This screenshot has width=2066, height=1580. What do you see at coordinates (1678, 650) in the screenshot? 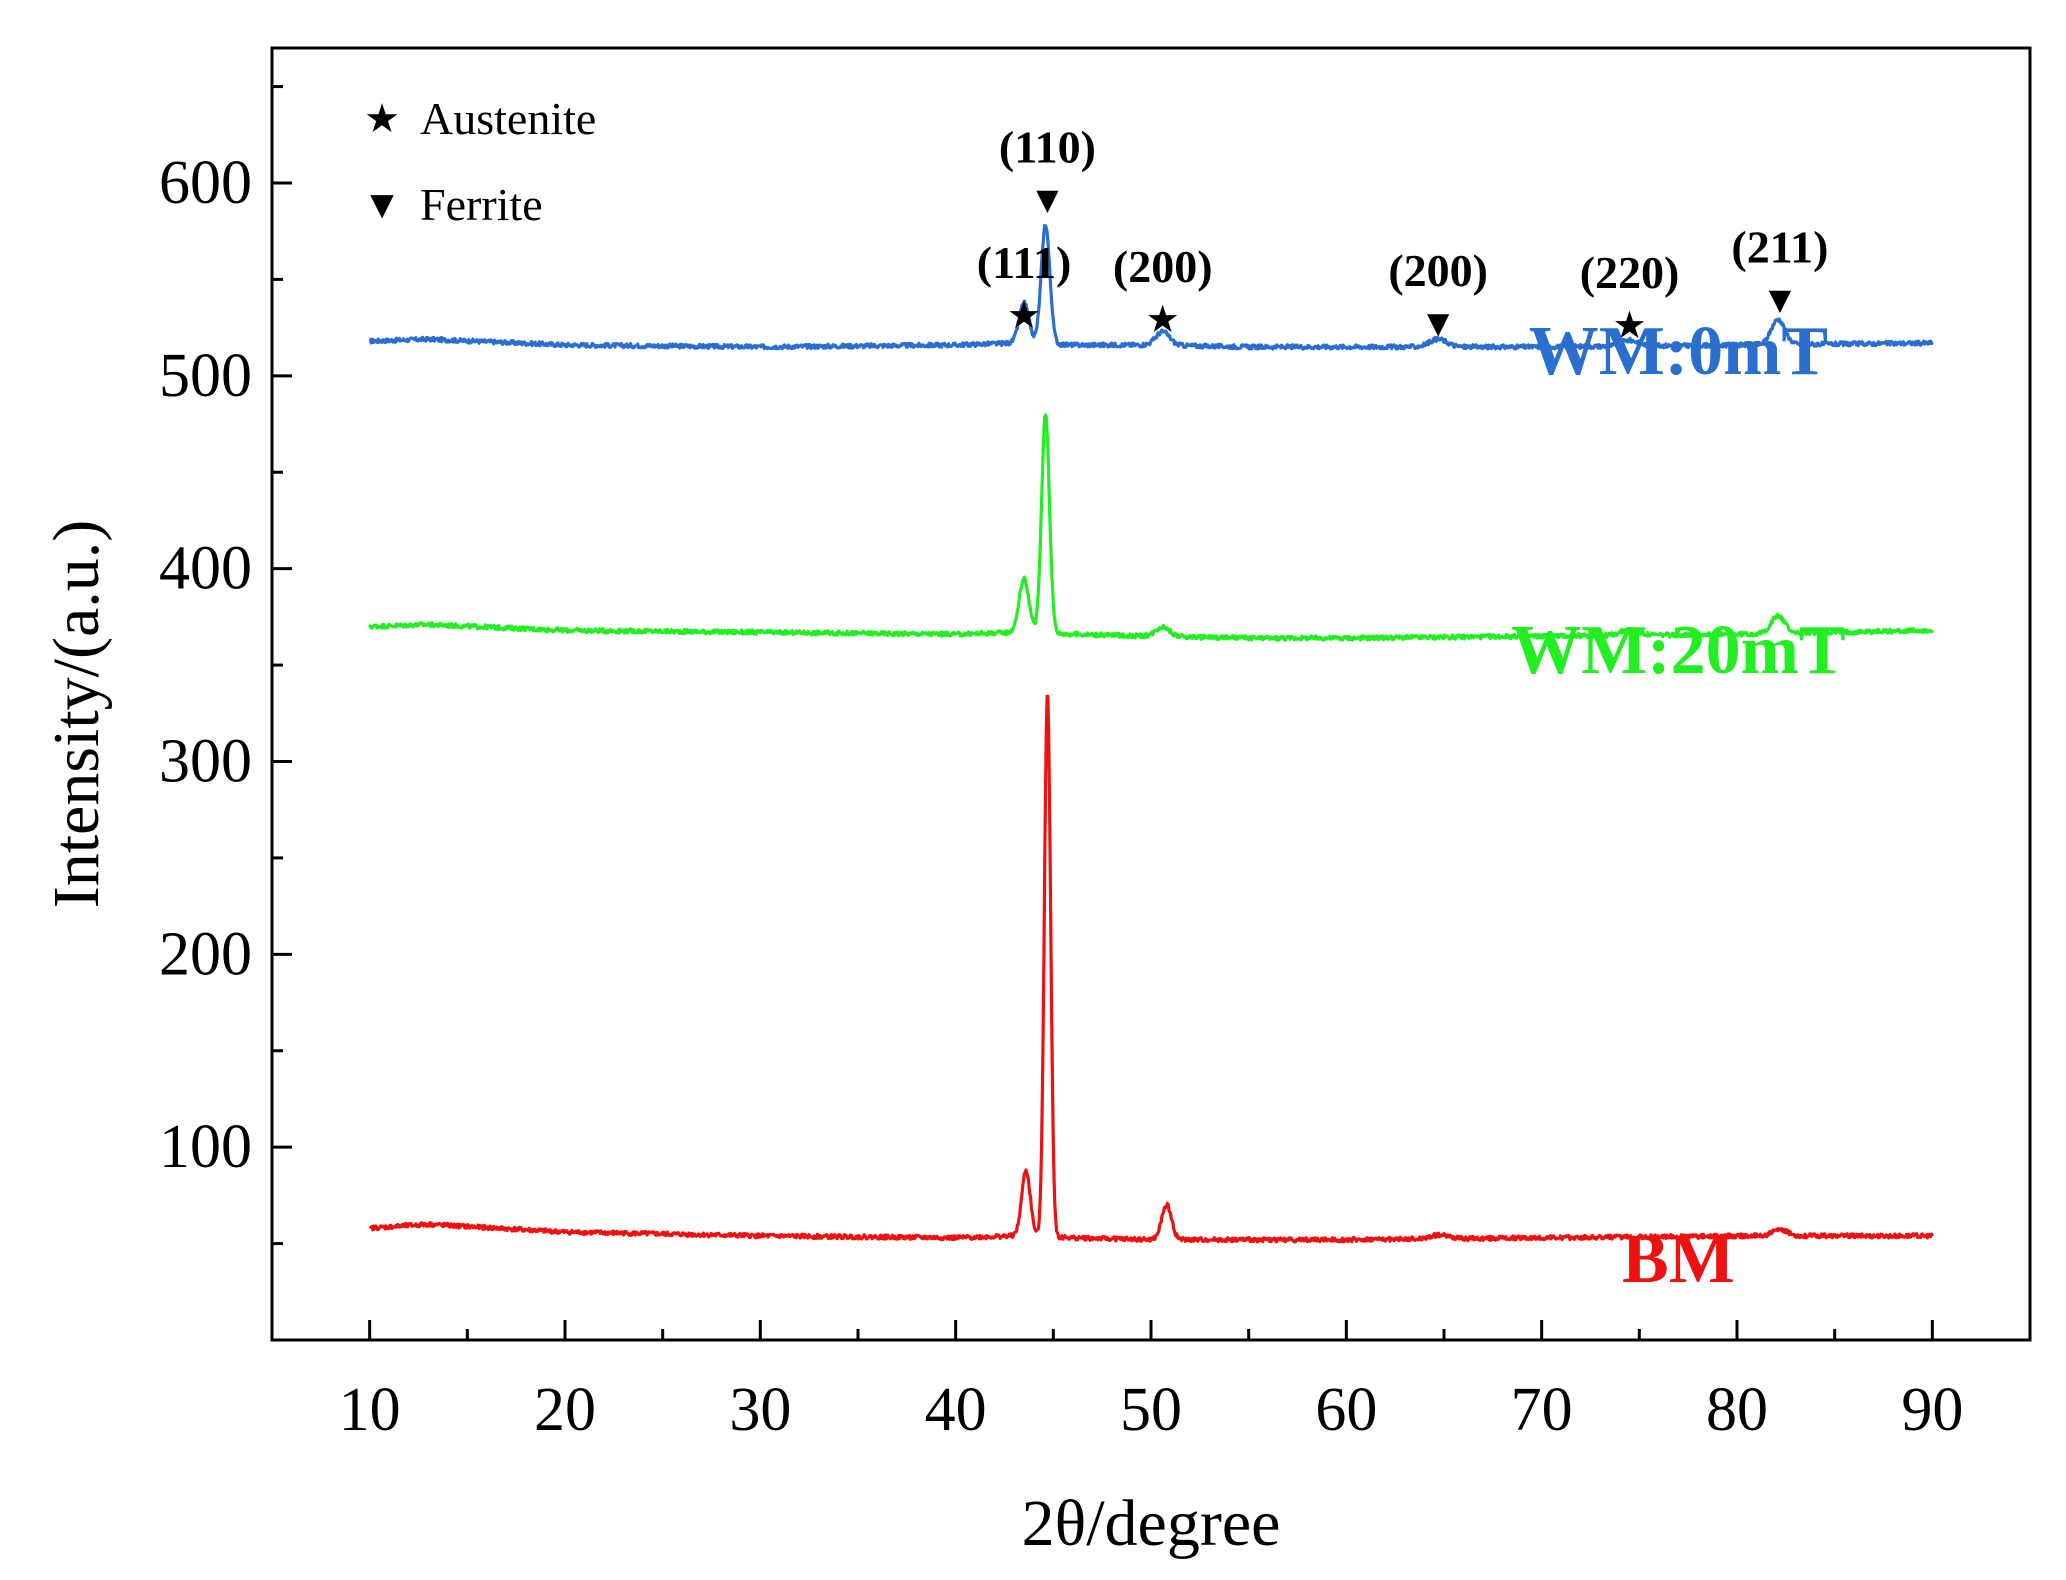
I see `series-label-wm-20mt: WM:20mT` at bounding box center [1678, 650].